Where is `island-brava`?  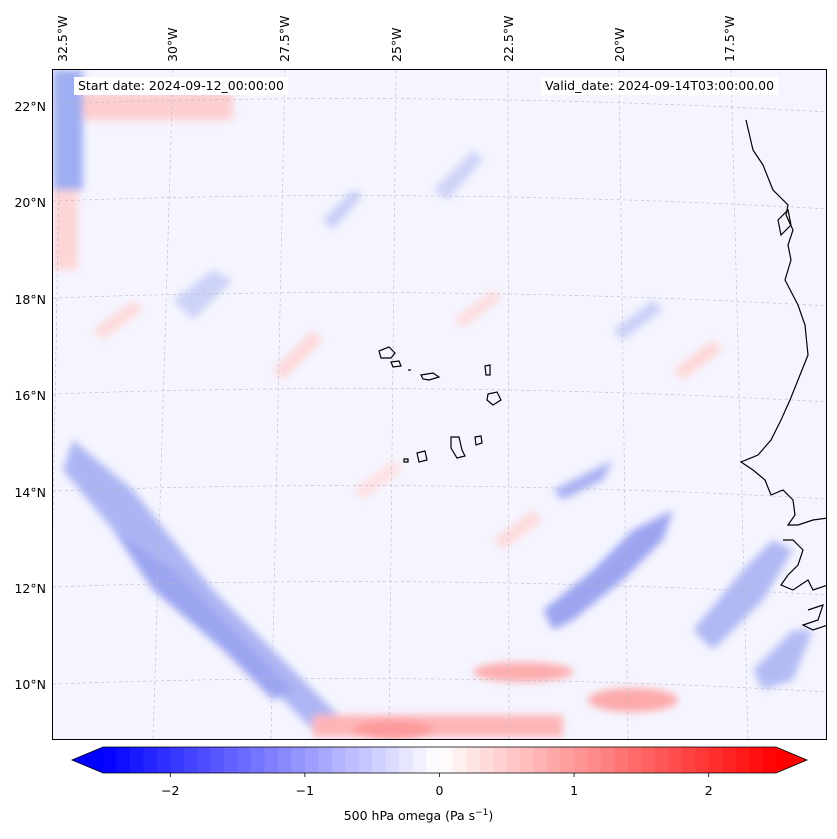 island-brava is located at coordinates (406, 460).